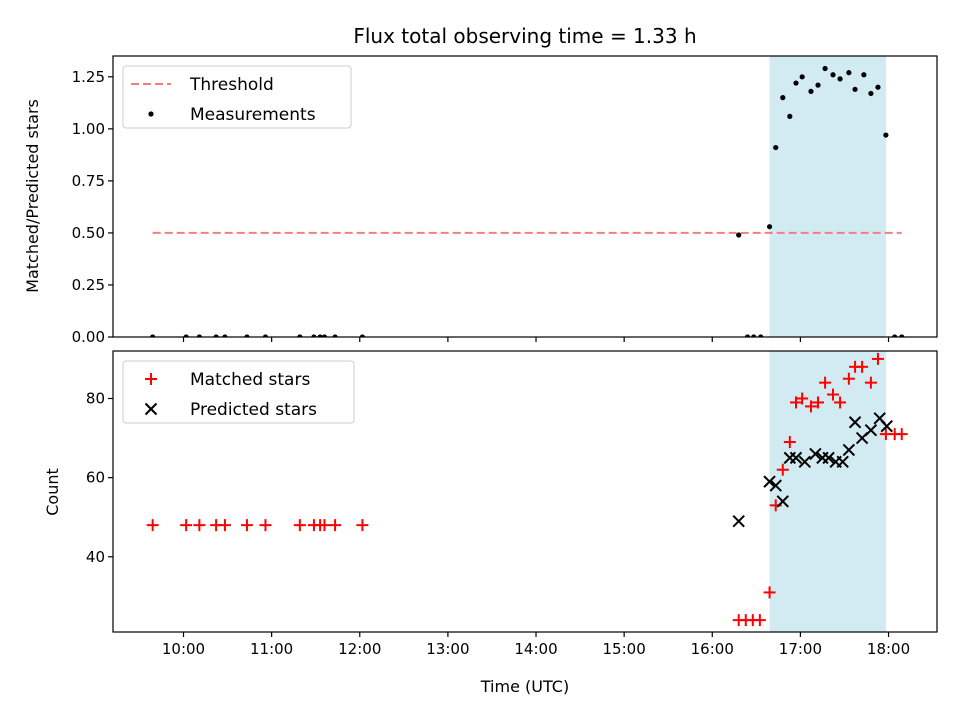  What do you see at coordinates (271, 649) in the screenshot?
I see `bottom-x-tick-label: 11:00` at bounding box center [271, 649].